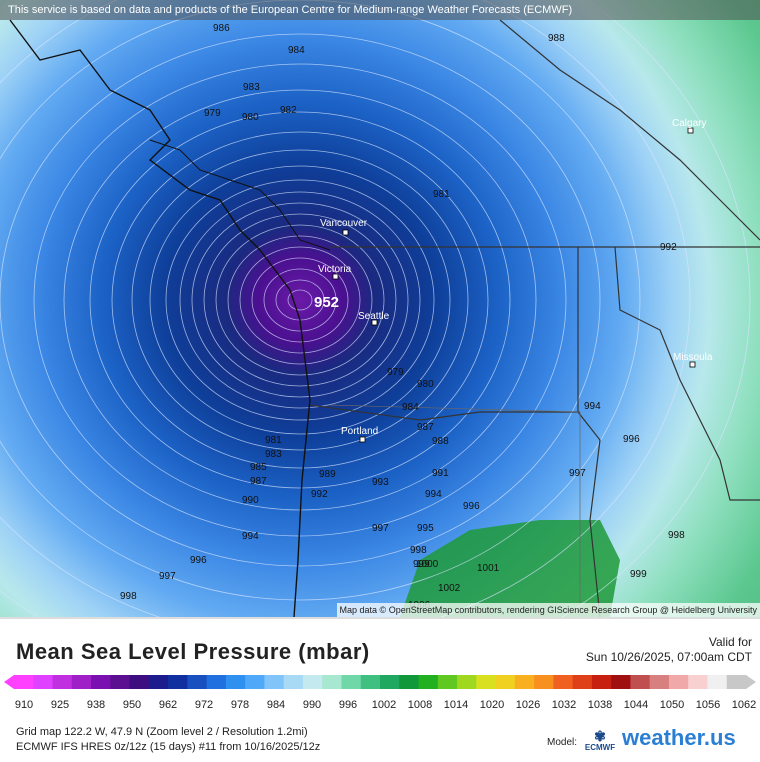  I want to click on colorbar-tick-label: 1026, so click(528, 705).